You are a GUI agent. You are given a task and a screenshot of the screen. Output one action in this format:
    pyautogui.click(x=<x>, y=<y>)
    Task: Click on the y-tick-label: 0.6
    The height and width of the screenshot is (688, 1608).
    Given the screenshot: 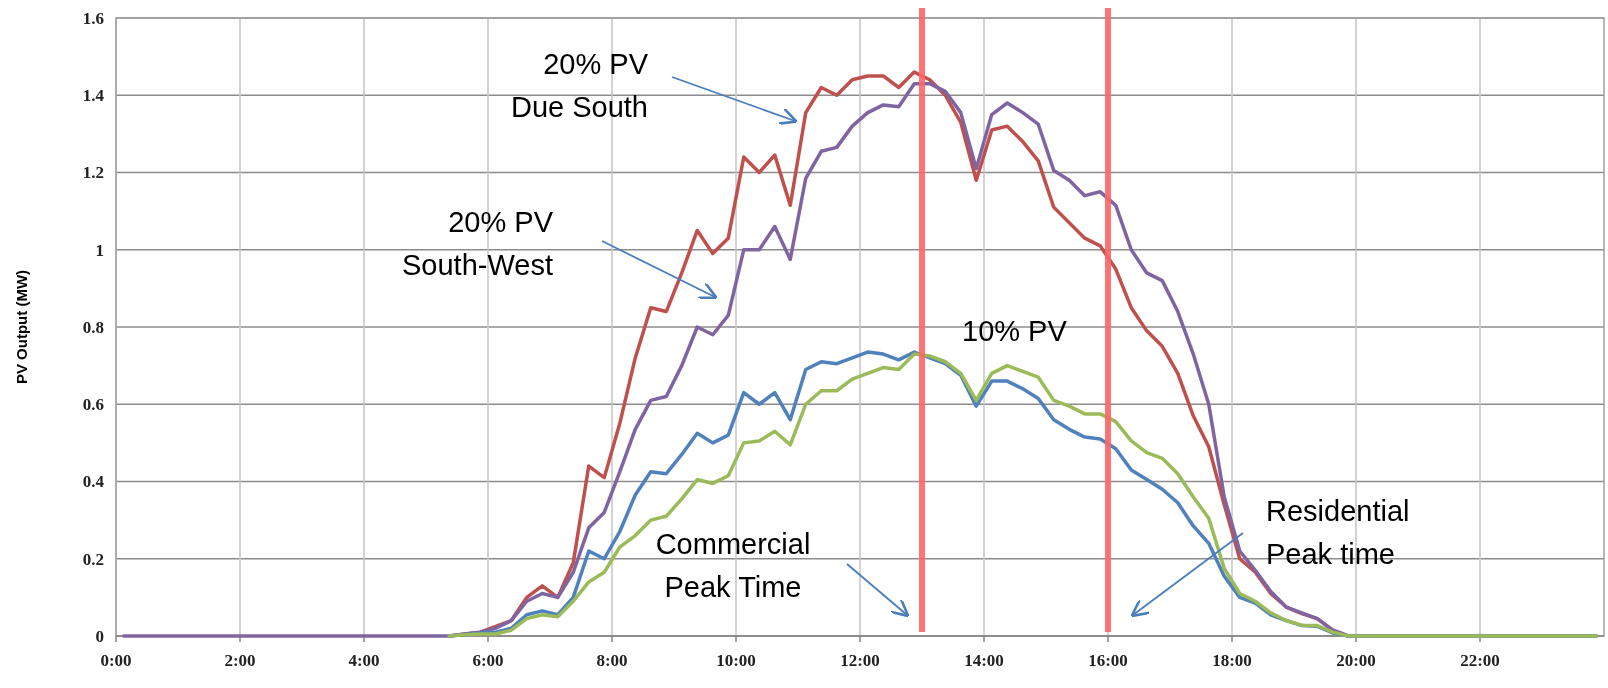 What is the action you would take?
    pyautogui.click(x=93, y=405)
    